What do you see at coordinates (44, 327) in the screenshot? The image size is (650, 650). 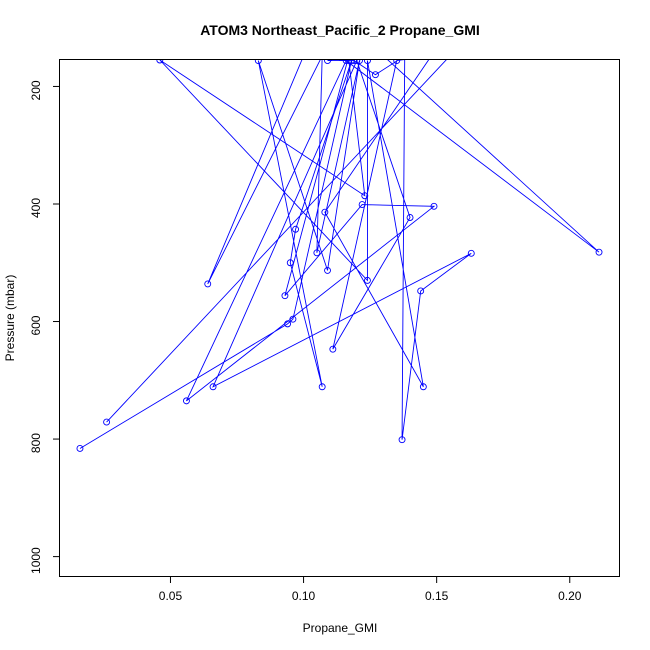 I see `y-axis: 200 400 600 800 1000` at bounding box center [44, 327].